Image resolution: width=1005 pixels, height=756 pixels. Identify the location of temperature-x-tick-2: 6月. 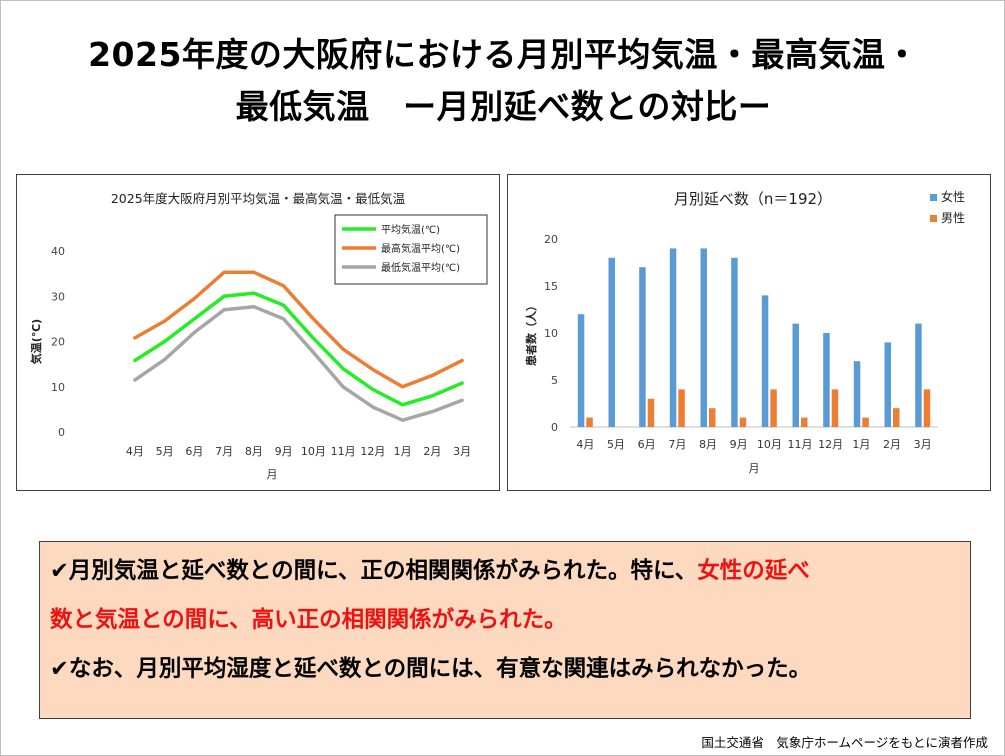
(194, 451).